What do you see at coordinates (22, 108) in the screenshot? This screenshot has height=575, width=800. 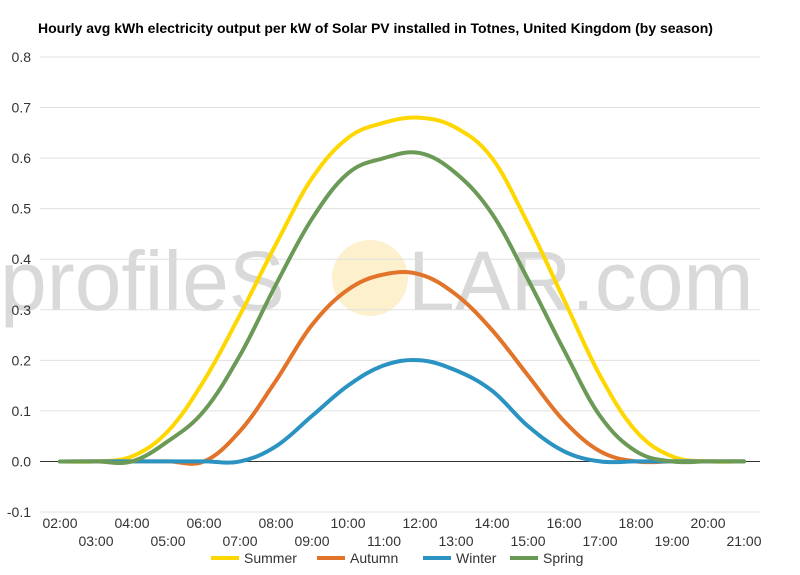 I see `y-tick-label: 0.7` at bounding box center [22, 108].